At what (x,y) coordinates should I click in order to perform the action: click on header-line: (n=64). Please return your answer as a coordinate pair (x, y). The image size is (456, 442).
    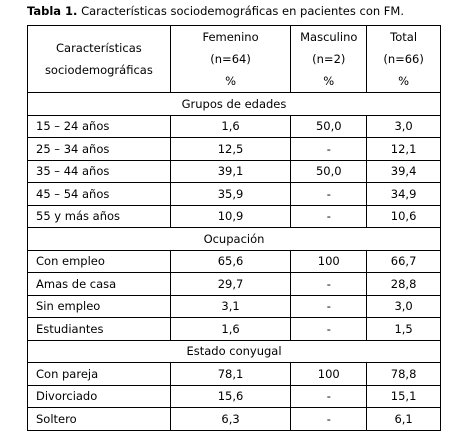
    Looking at the image, I should click on (230, 59).